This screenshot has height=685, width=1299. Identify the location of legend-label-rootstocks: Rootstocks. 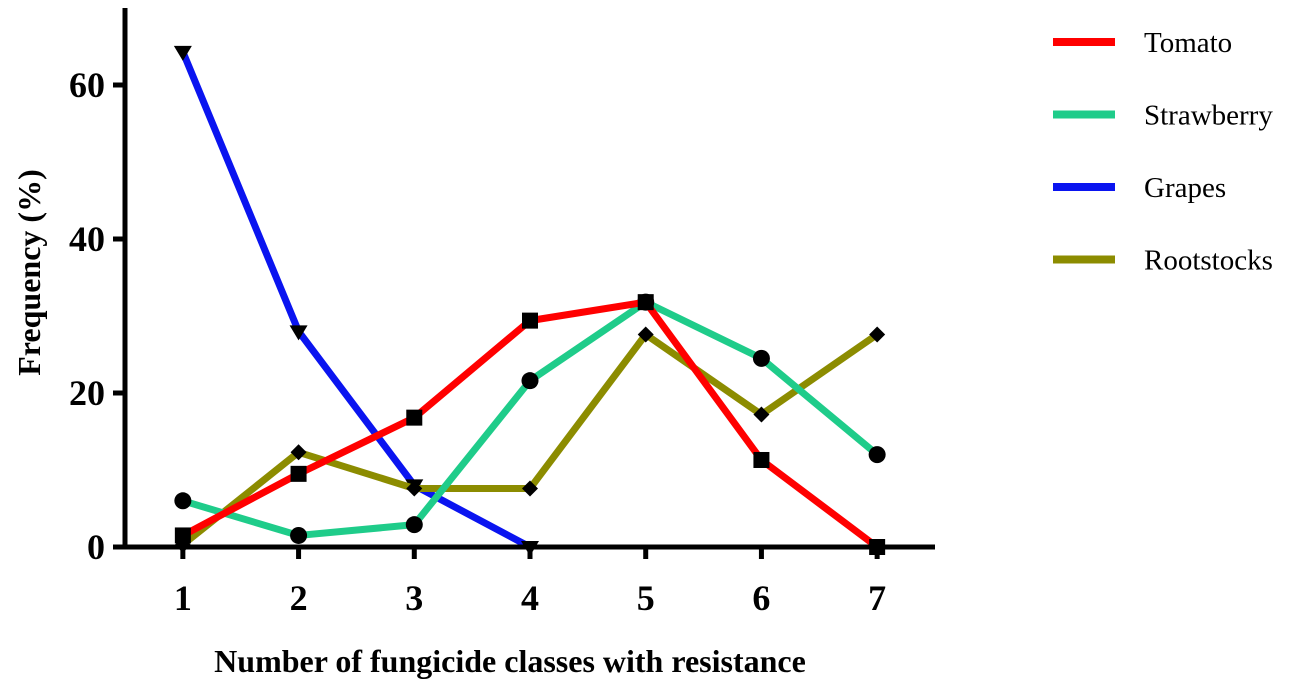
(1208, 261).